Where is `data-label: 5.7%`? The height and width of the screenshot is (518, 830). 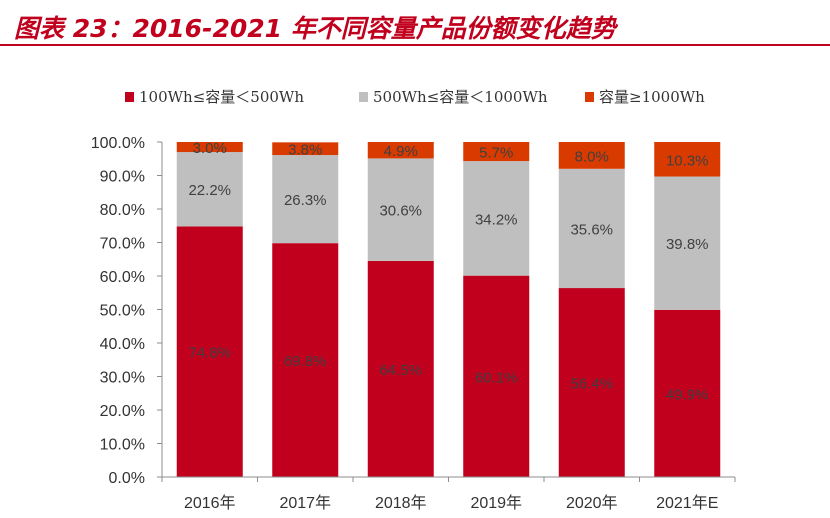 data-label: 5.7% is located at coordinates (496, 153).